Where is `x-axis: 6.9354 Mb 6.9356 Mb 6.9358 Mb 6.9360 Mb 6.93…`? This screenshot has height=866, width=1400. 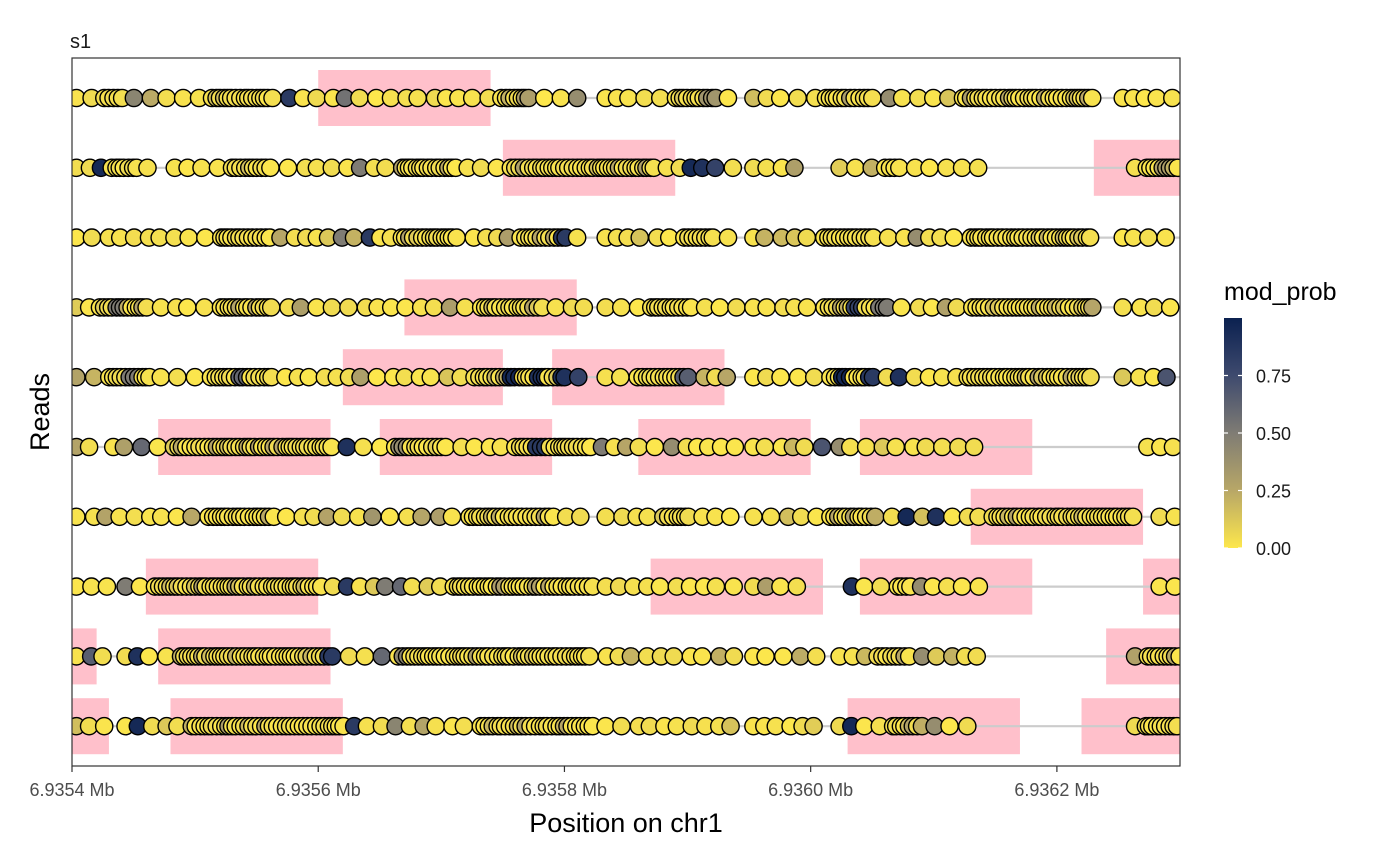 x-axis: 6.9354 Mb 6.9356 Mb 6.9358 Mb 6.9360 Mb 6.93… is located at coordinates (564, 783).